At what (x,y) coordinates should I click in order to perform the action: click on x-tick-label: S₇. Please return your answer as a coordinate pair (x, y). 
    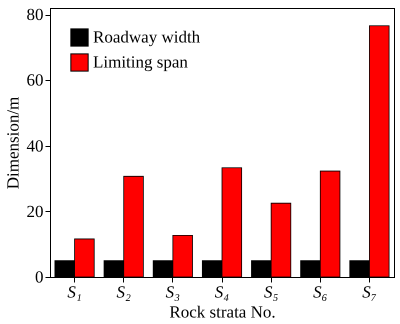
    Looking at the image, I should click on (369, 292).